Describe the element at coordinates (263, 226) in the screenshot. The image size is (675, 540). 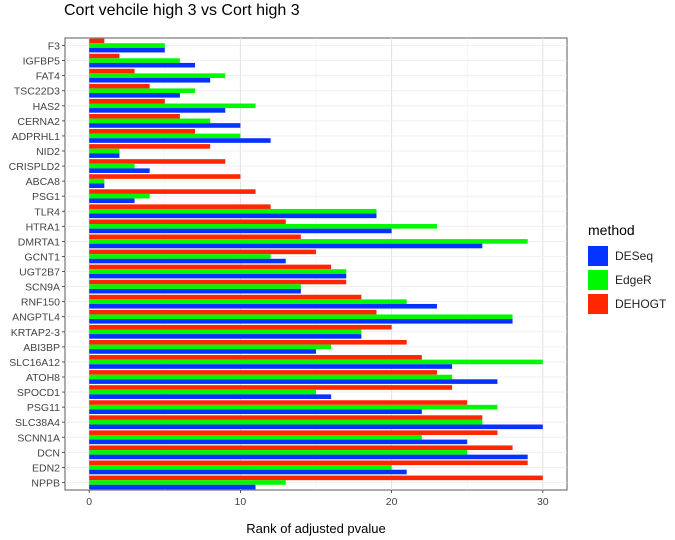
I see `bar-edger-htra1` at that location.